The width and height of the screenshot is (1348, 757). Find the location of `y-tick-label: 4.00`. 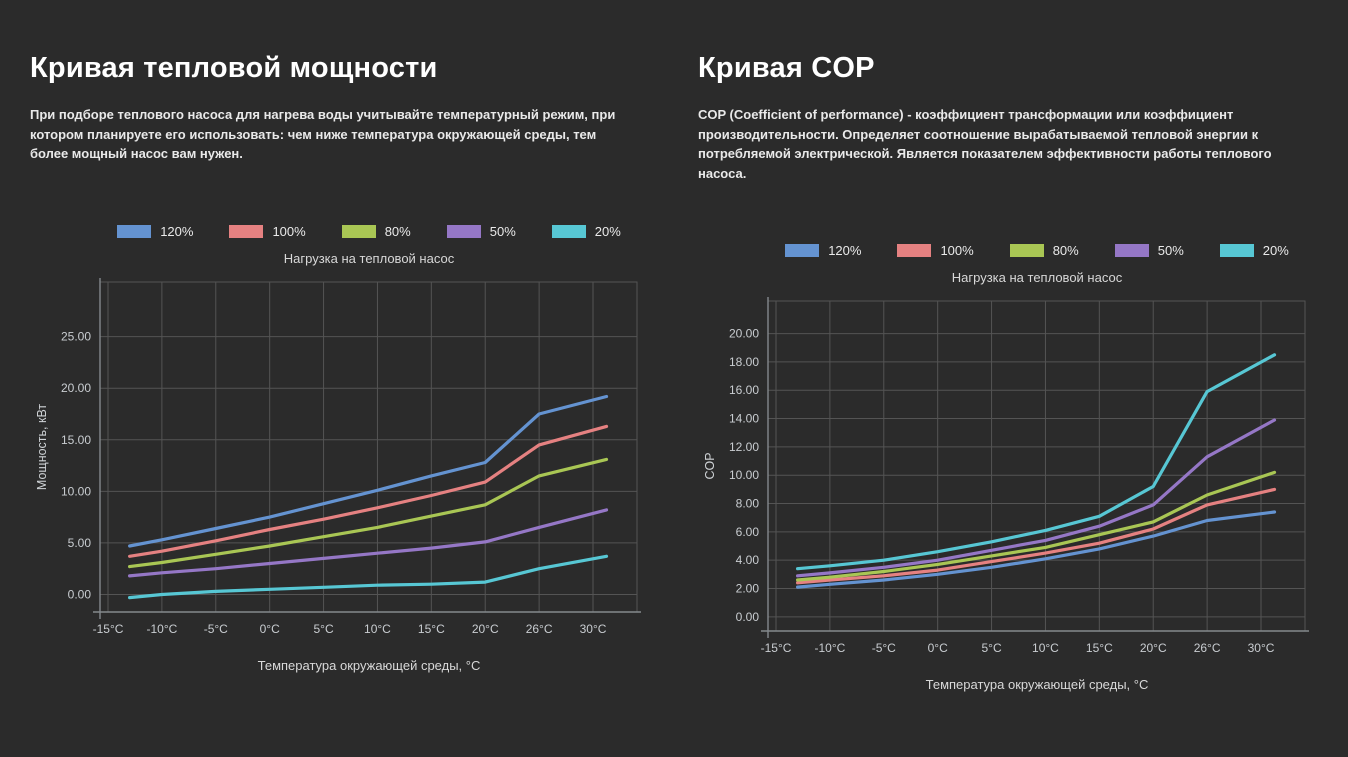

y-tick-label: 4.00 is located at coordinates (748, 560).